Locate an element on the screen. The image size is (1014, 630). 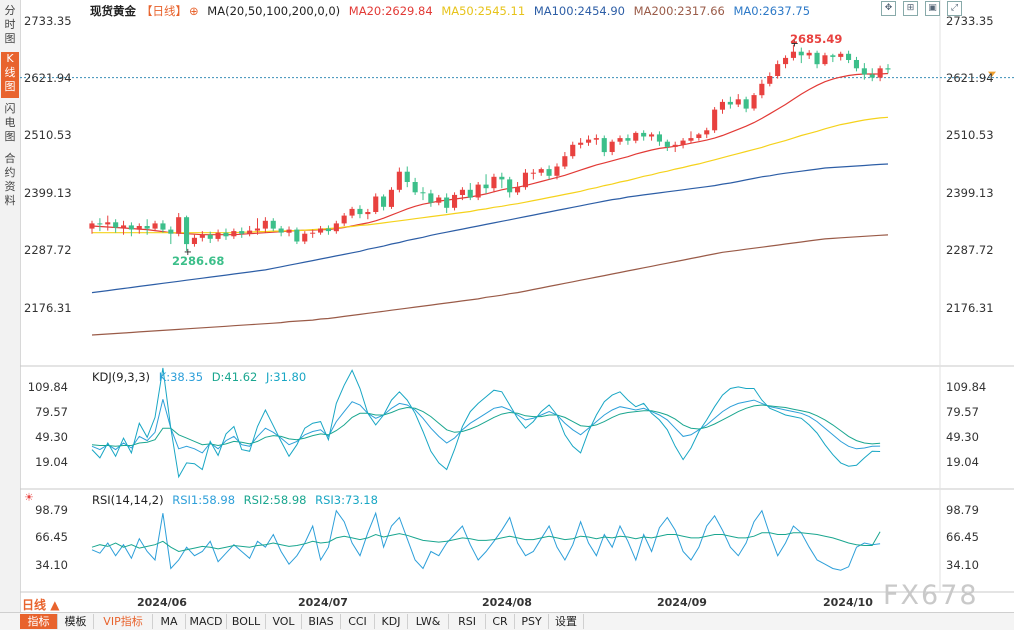
toolbar-item-3: MA is located at coordinates (169, 621).